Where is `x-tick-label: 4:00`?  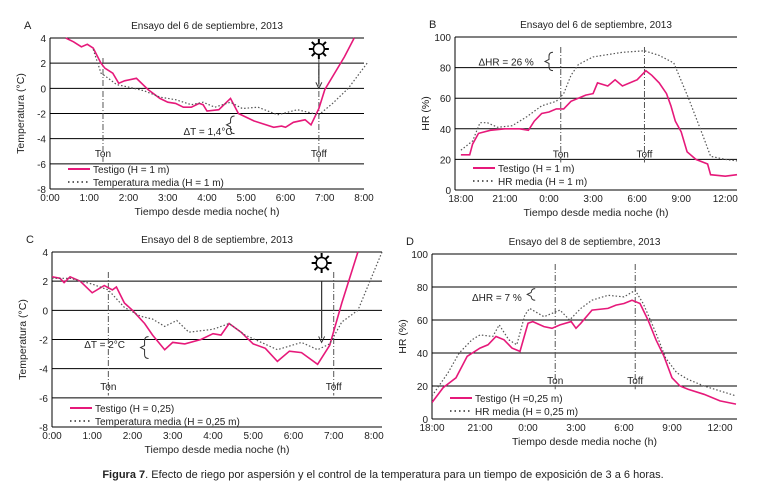 x-tick-label: 4:00 is located at coordinates (207, 198).